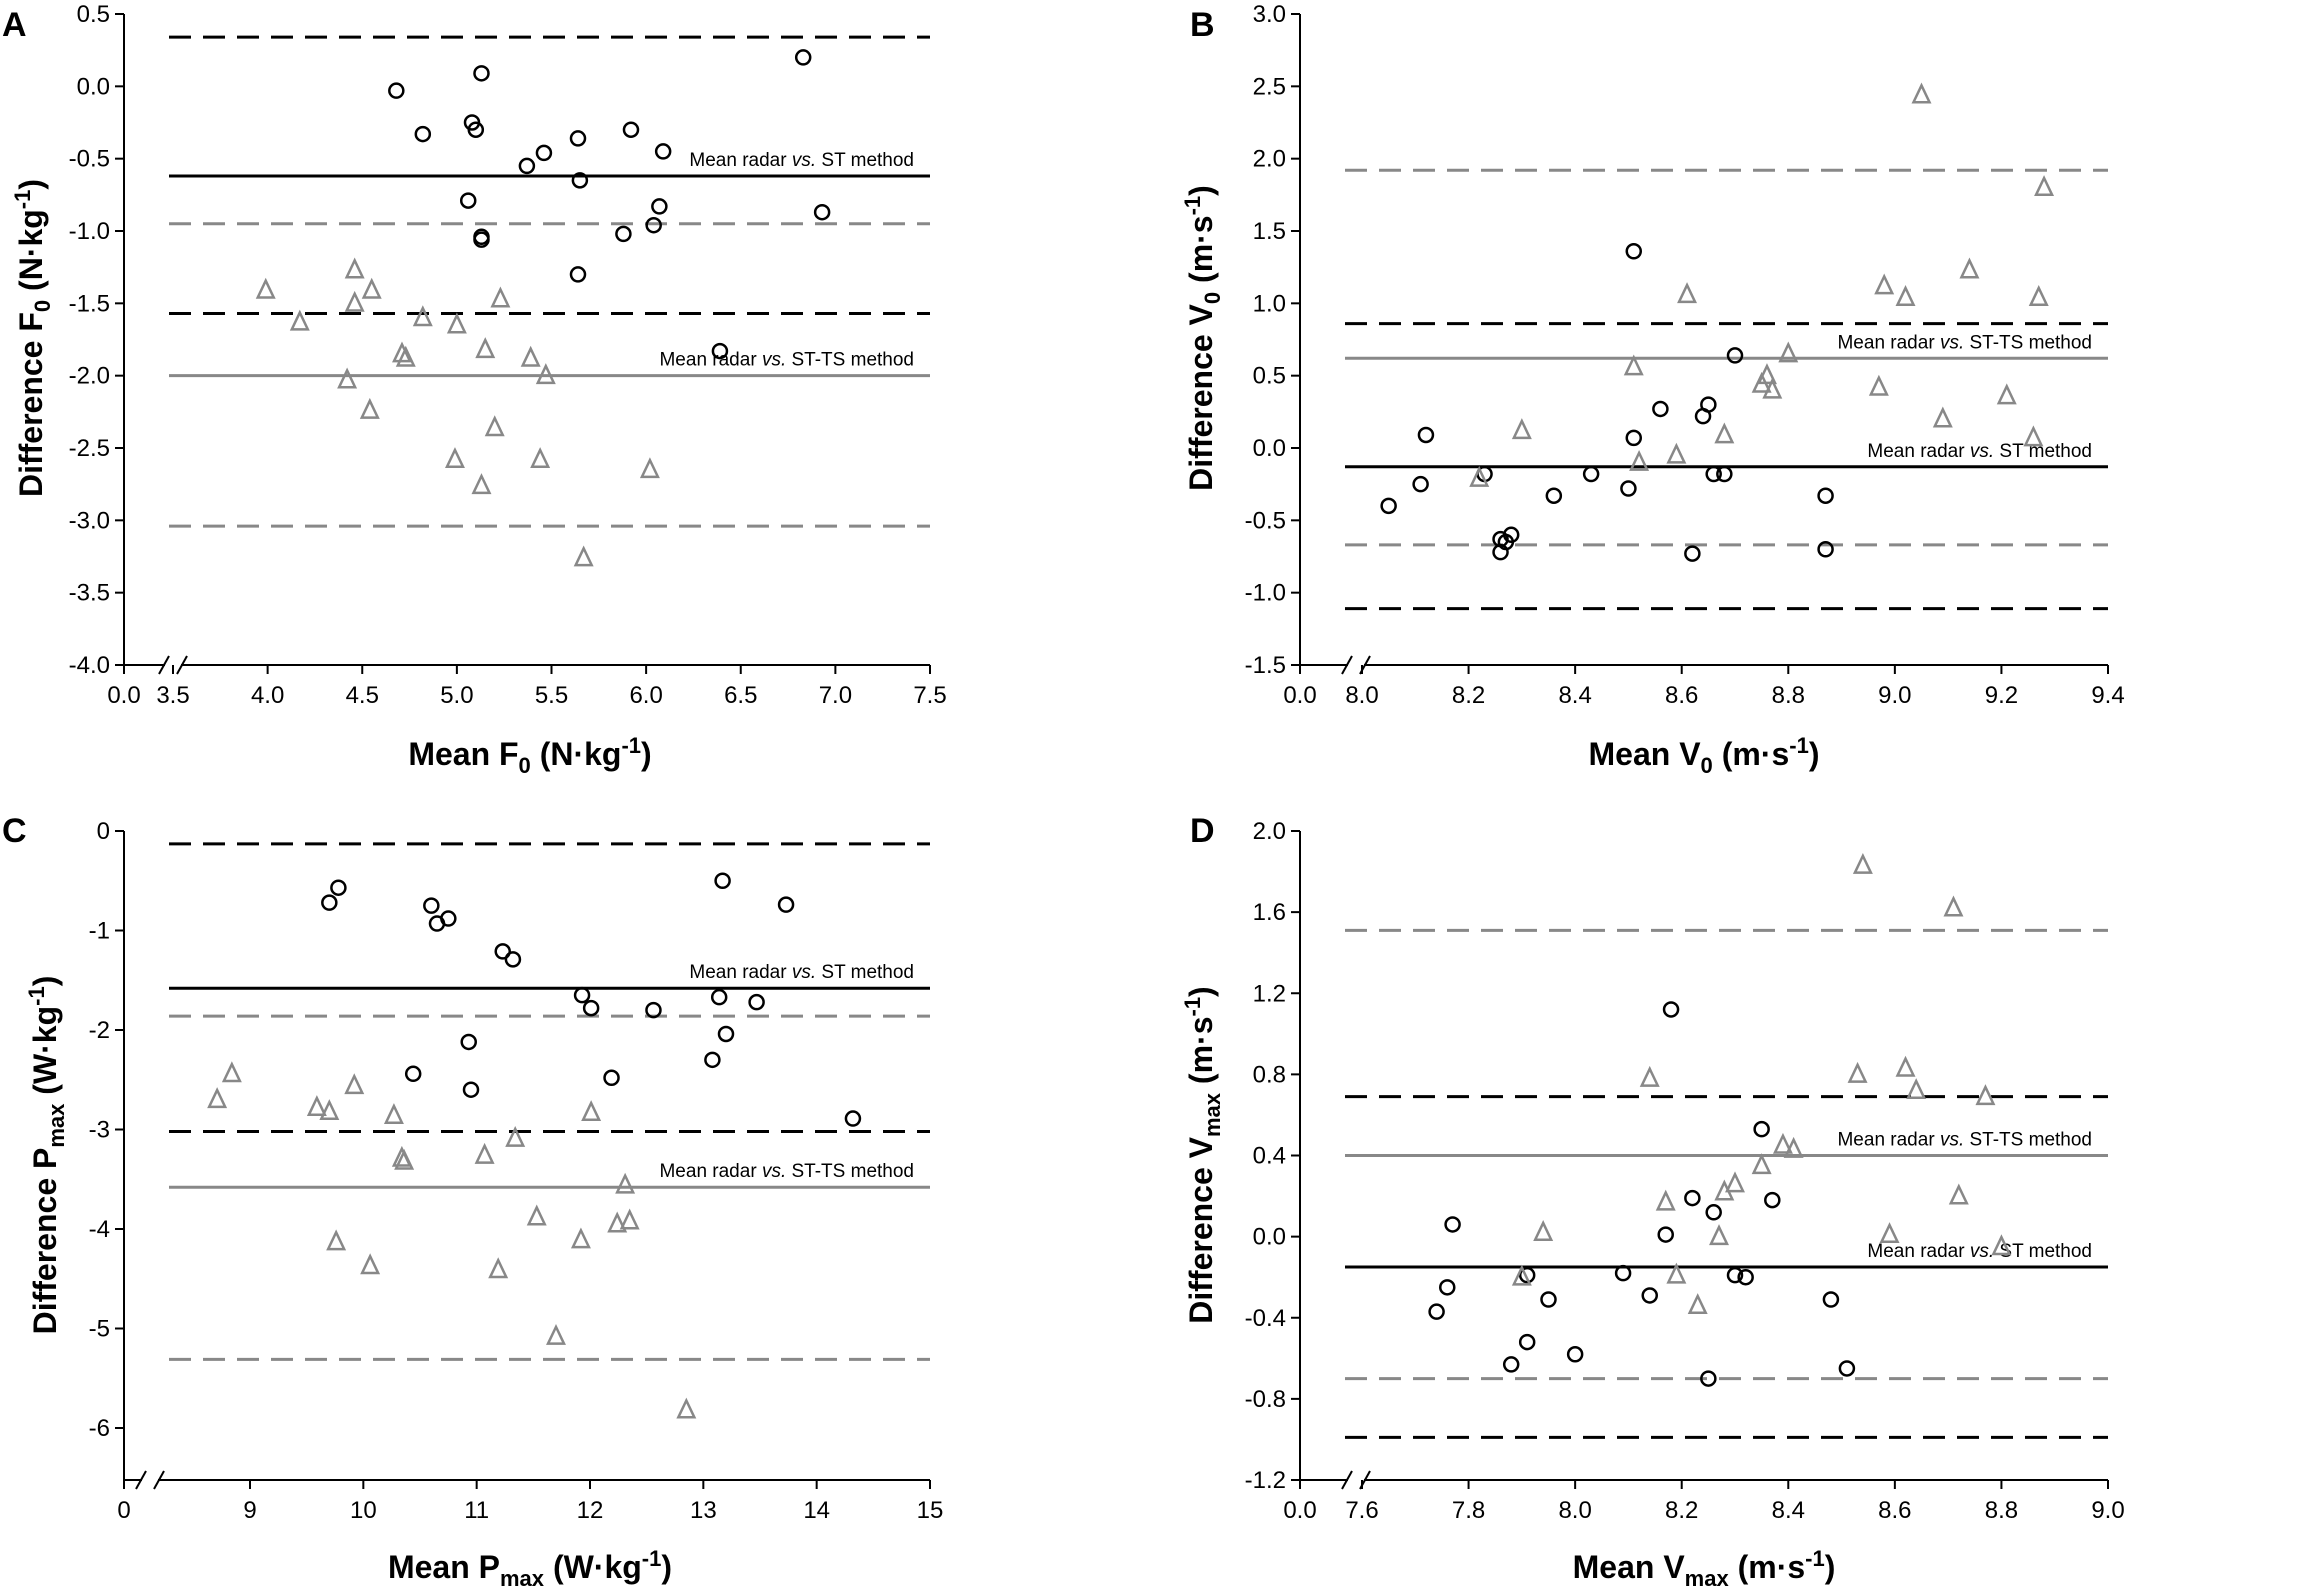 The height and width of the screenshot is (1593, 2316). I want to click on x-axis-title: Mean F0 (N·kg-1), so click(529, 755).